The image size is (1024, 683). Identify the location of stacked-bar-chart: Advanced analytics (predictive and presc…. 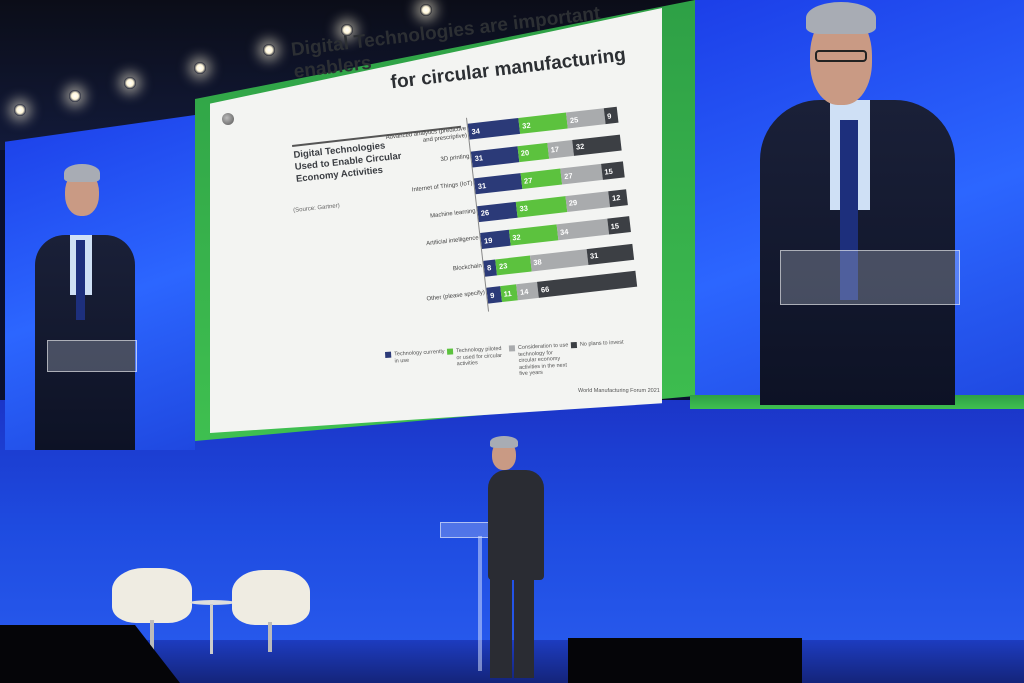
(516, 198).